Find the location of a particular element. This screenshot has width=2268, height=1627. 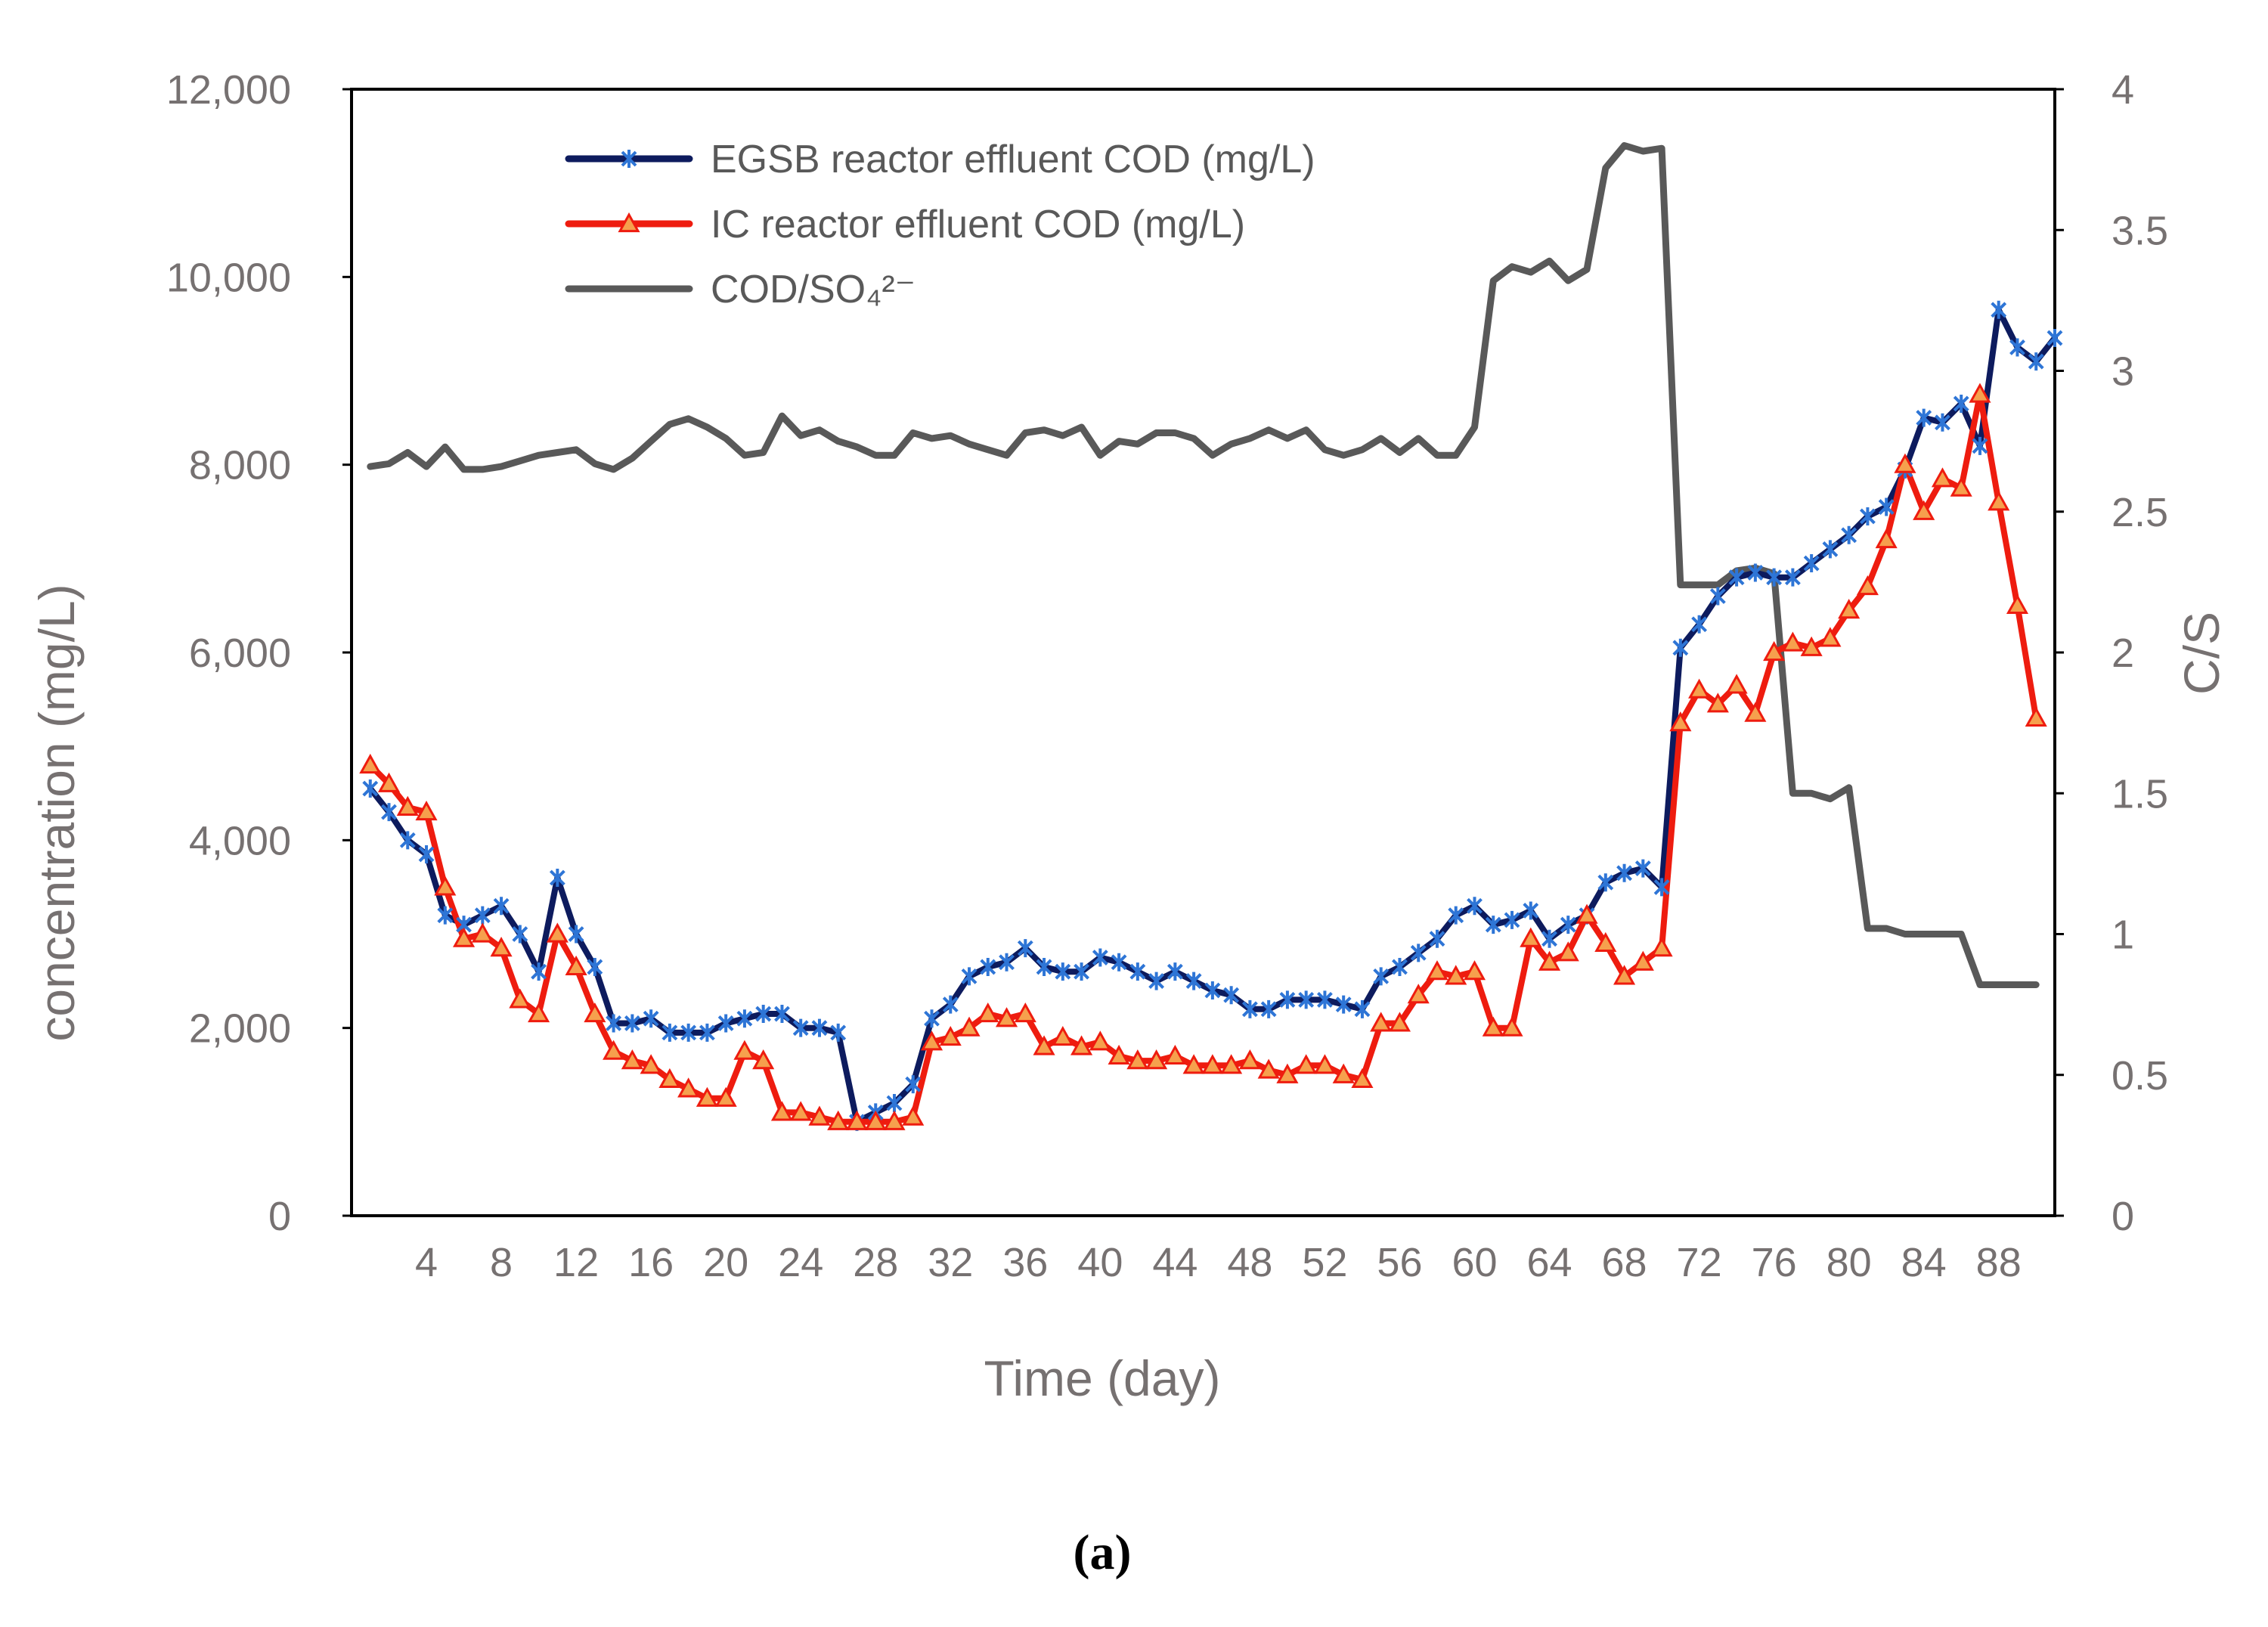

x-axis-title: Time (day) is located at coordinates (1103, 1378).